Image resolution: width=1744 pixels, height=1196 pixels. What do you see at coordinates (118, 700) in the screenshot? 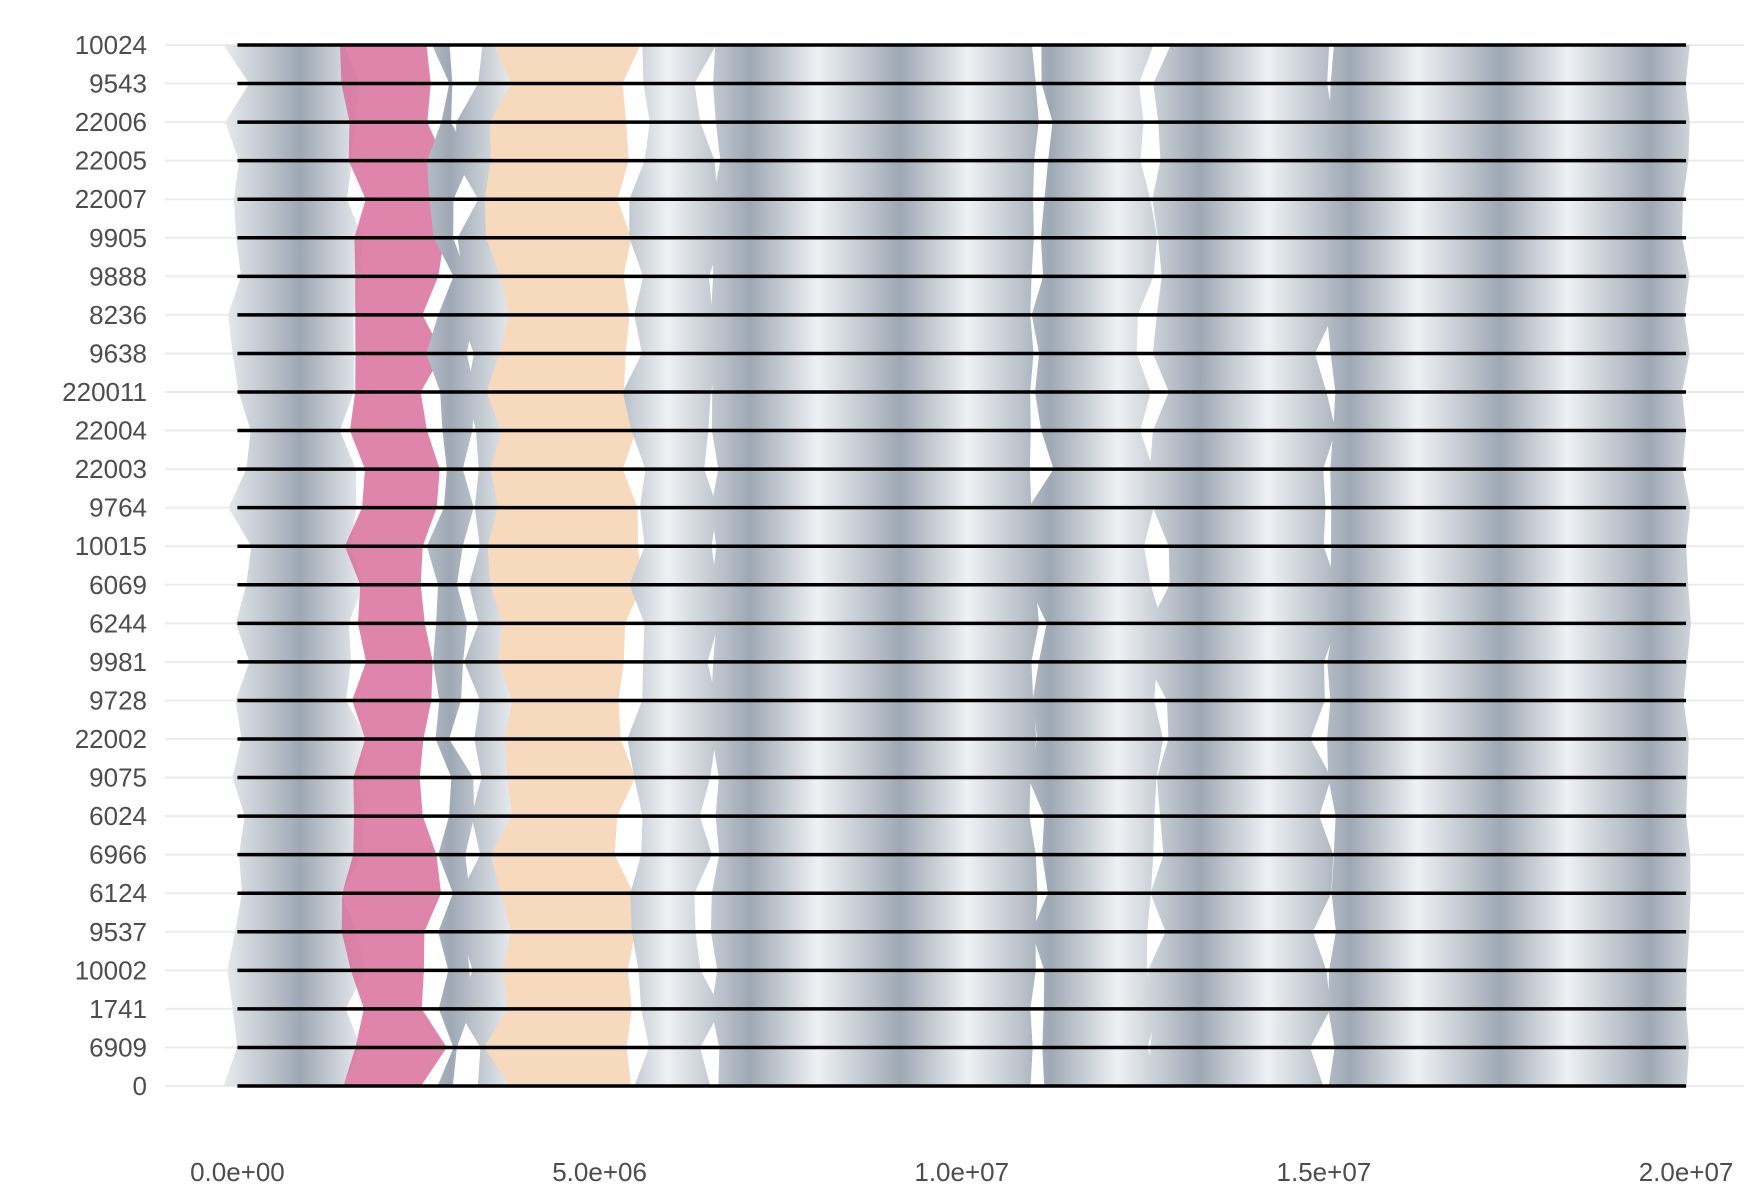
I see `y-tick-label-9728: 9728` at bounding box center [118, 700].